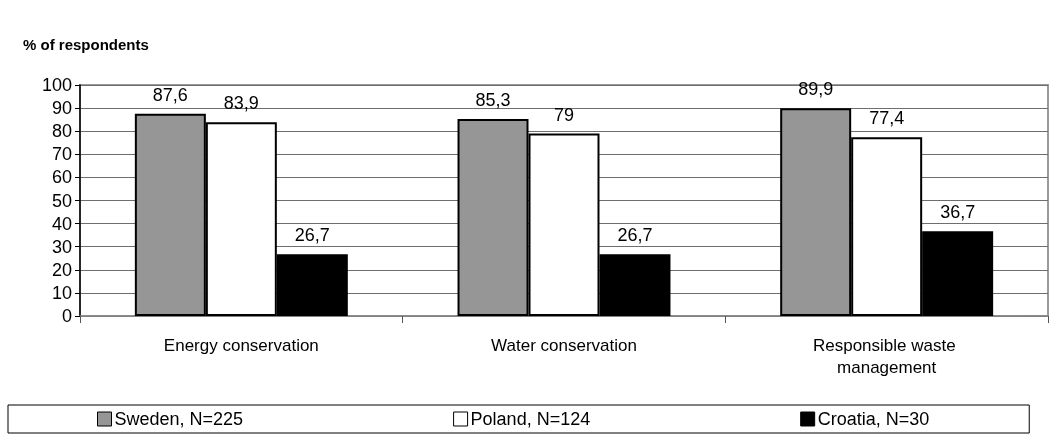  Describe the element at coordinates (564, 345) in the screenshot. I see `x-tick-label: Water conservation` at that location.